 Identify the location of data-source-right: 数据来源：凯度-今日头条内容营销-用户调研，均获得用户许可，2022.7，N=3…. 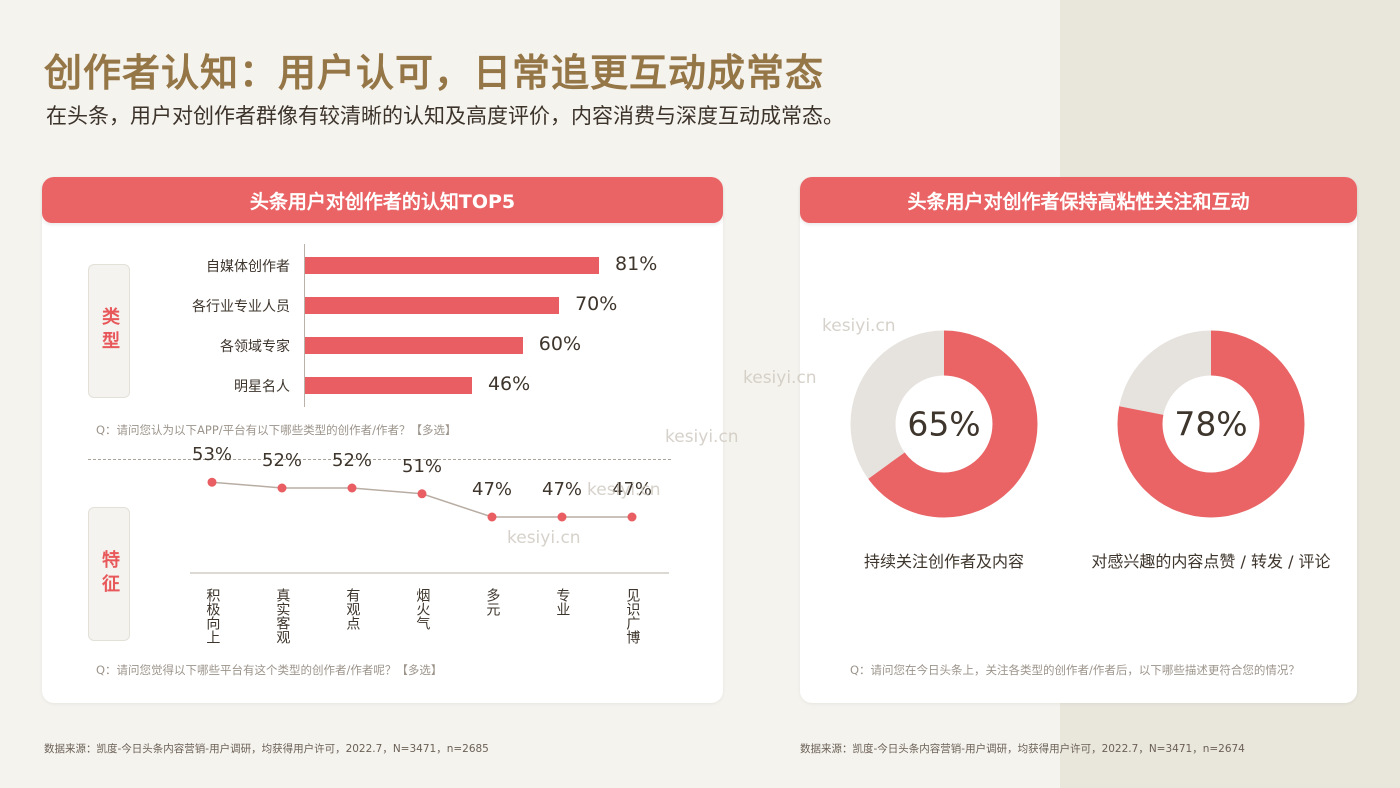
(1022, 749).